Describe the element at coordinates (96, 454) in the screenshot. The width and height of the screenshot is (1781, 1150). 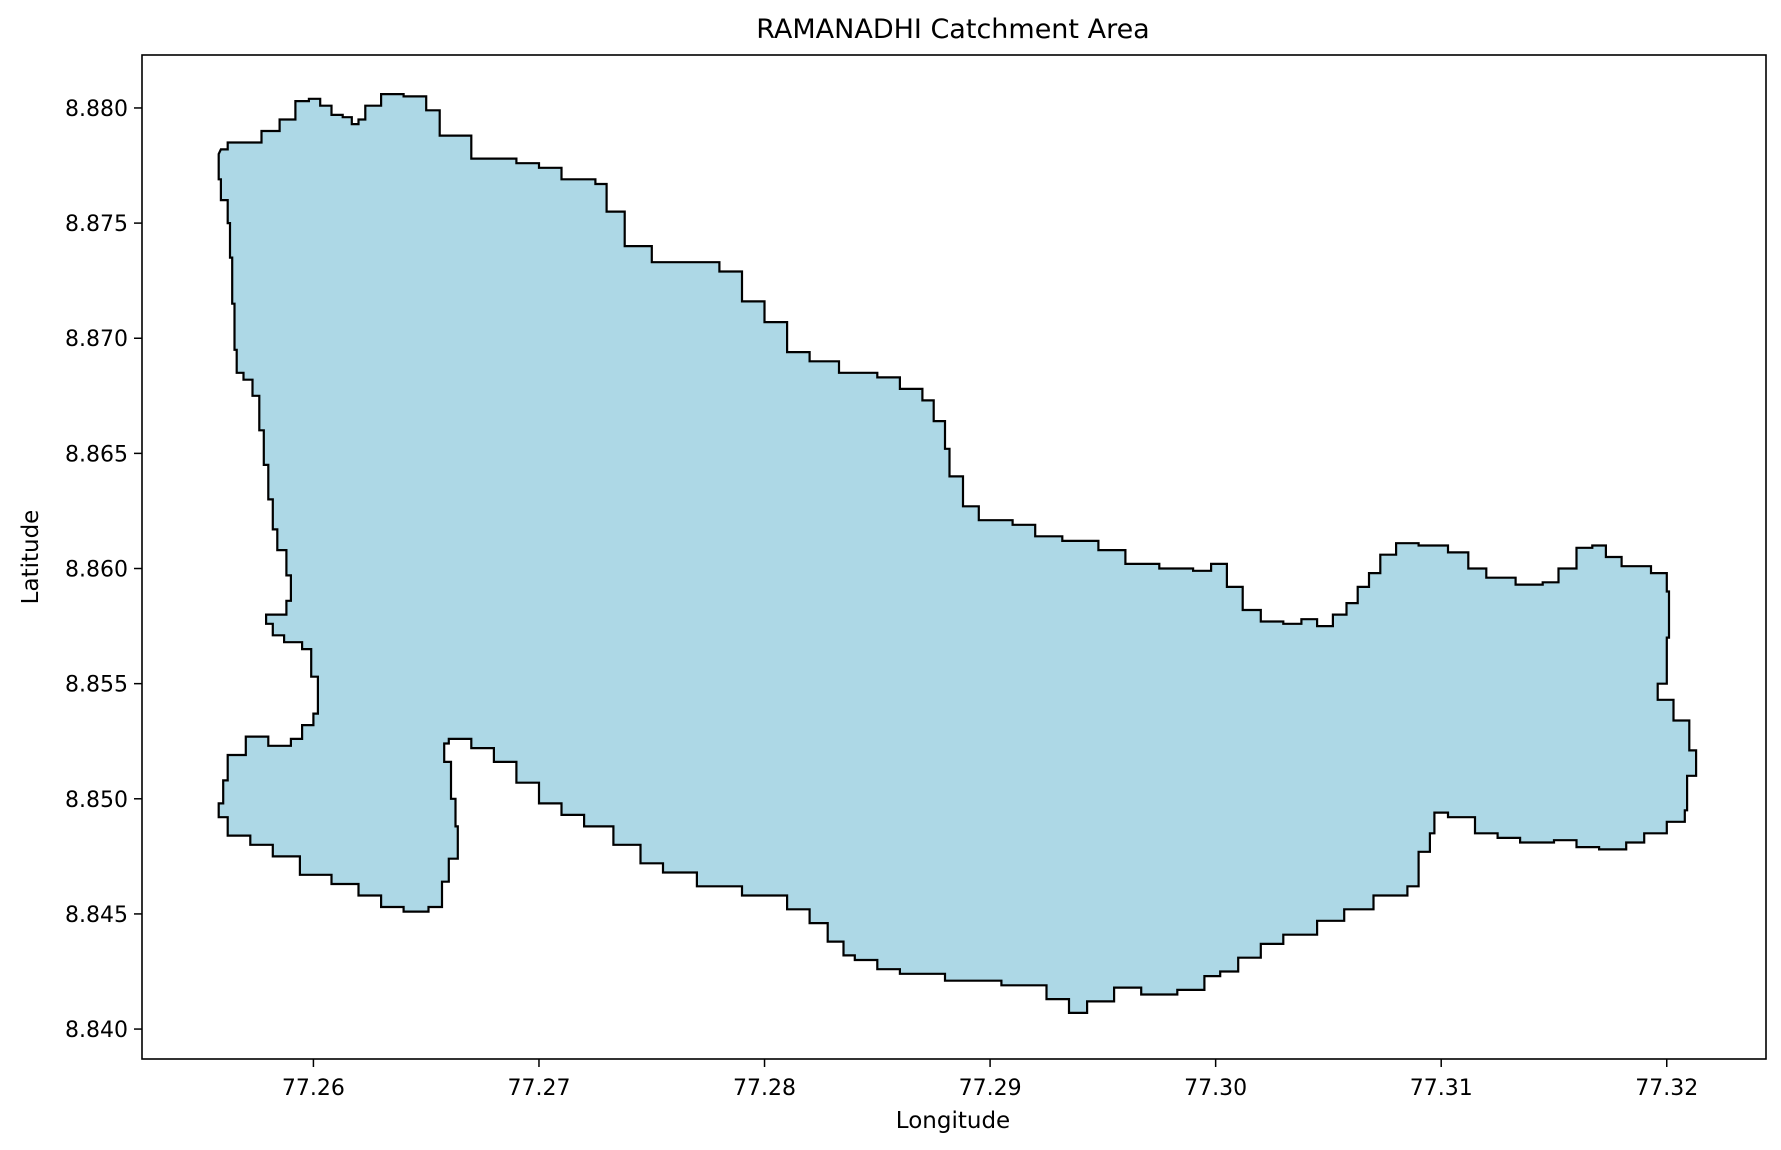
I see `y-tick-label: 8.865` at that location.